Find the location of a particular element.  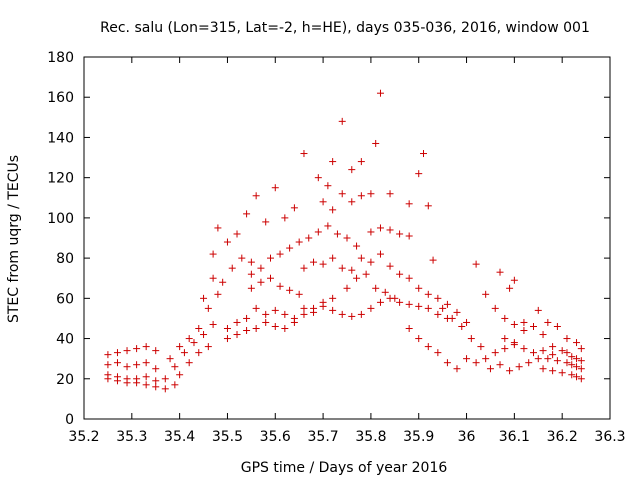

y-tick-label: 100 is located at coordinates (60, 219).